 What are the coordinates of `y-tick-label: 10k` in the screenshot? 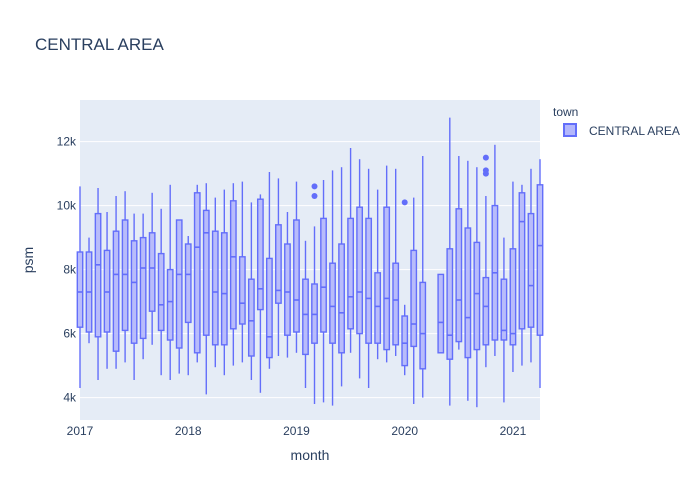 It's located at (67, 206).